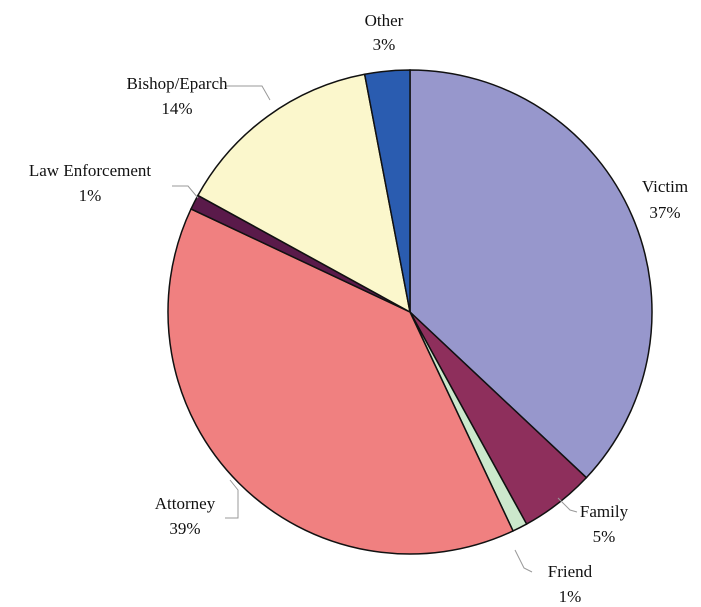 Image resolution: width=701 pixels, height=607 pixels. I want to click on value-label: 3%, so click(384, 44).